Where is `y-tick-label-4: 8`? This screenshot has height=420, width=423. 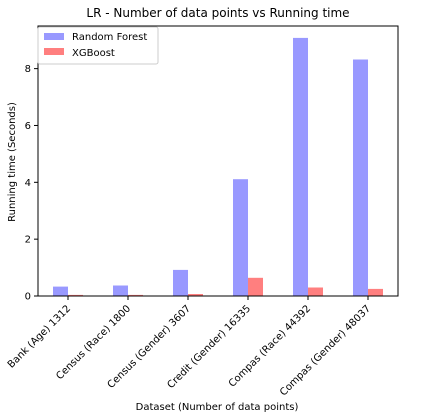 y-tick-label-4: 8 is located at coordinates (28, 69).